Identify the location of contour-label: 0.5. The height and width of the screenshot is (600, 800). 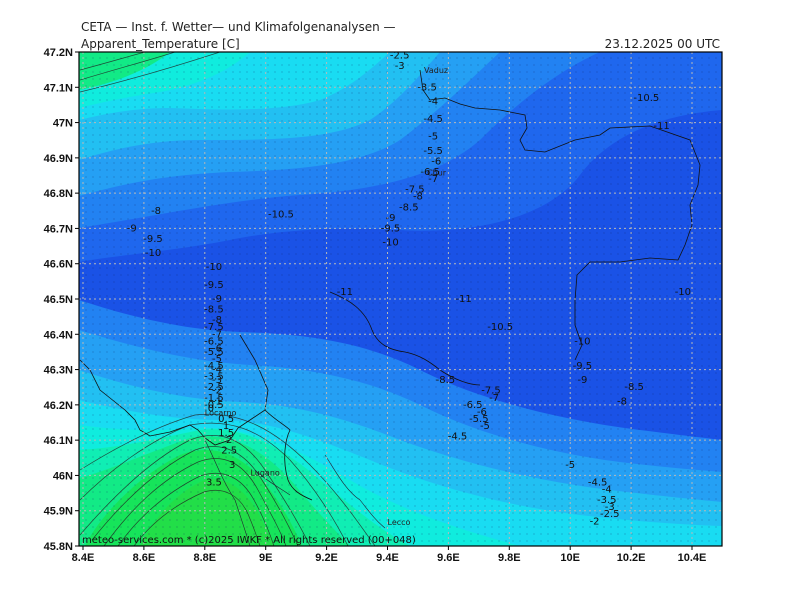
(226, 419).